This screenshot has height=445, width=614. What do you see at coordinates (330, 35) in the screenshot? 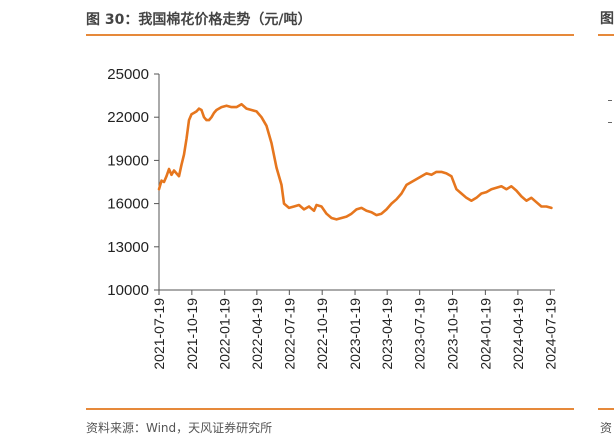
I see `title-divider` at bounding box center [330, 35].